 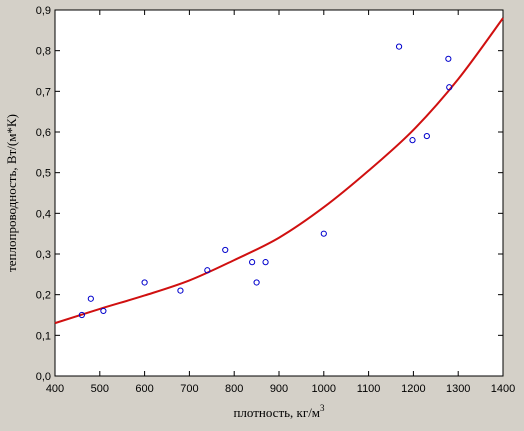 What do you see at coordinates (276, 412) in the screenshot?
I see `x-axis-title-text: плотность, кг/м` at bounding box center [276, 412].